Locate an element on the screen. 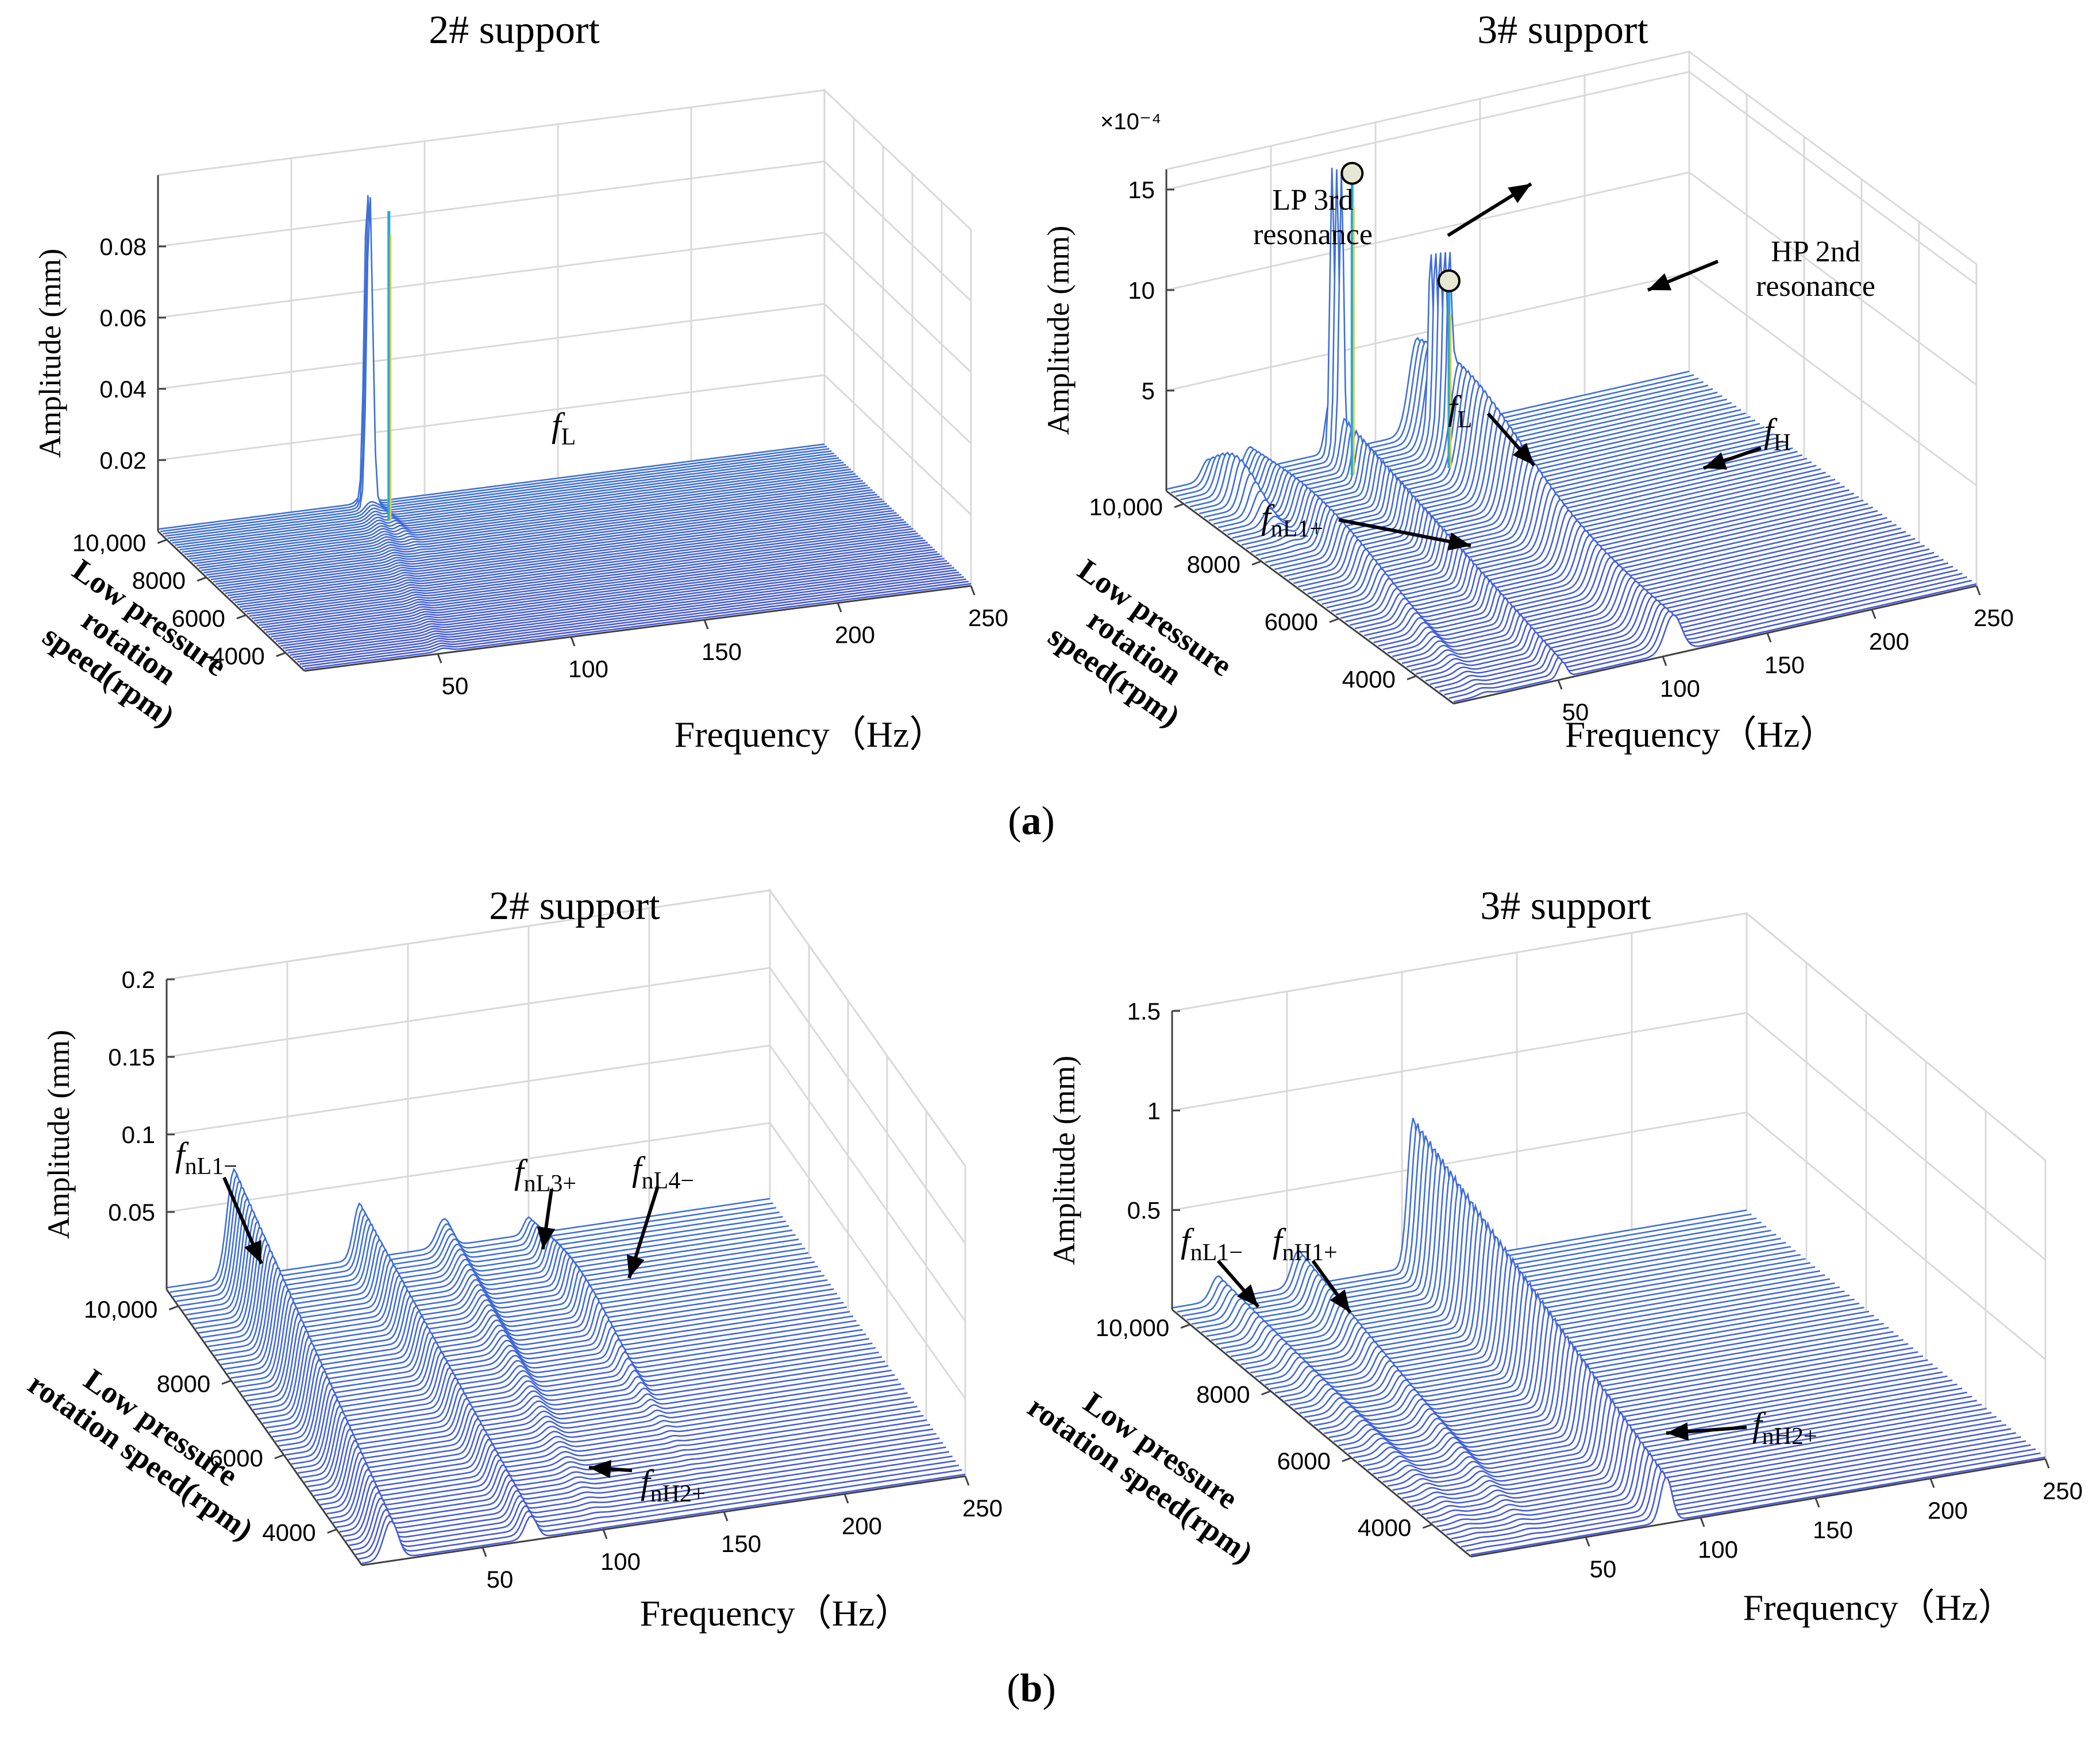 This screenshot has height=1741, width=2100. z-exponent-label: ×10⁻⁴ is located at coordinates (1130, 122).